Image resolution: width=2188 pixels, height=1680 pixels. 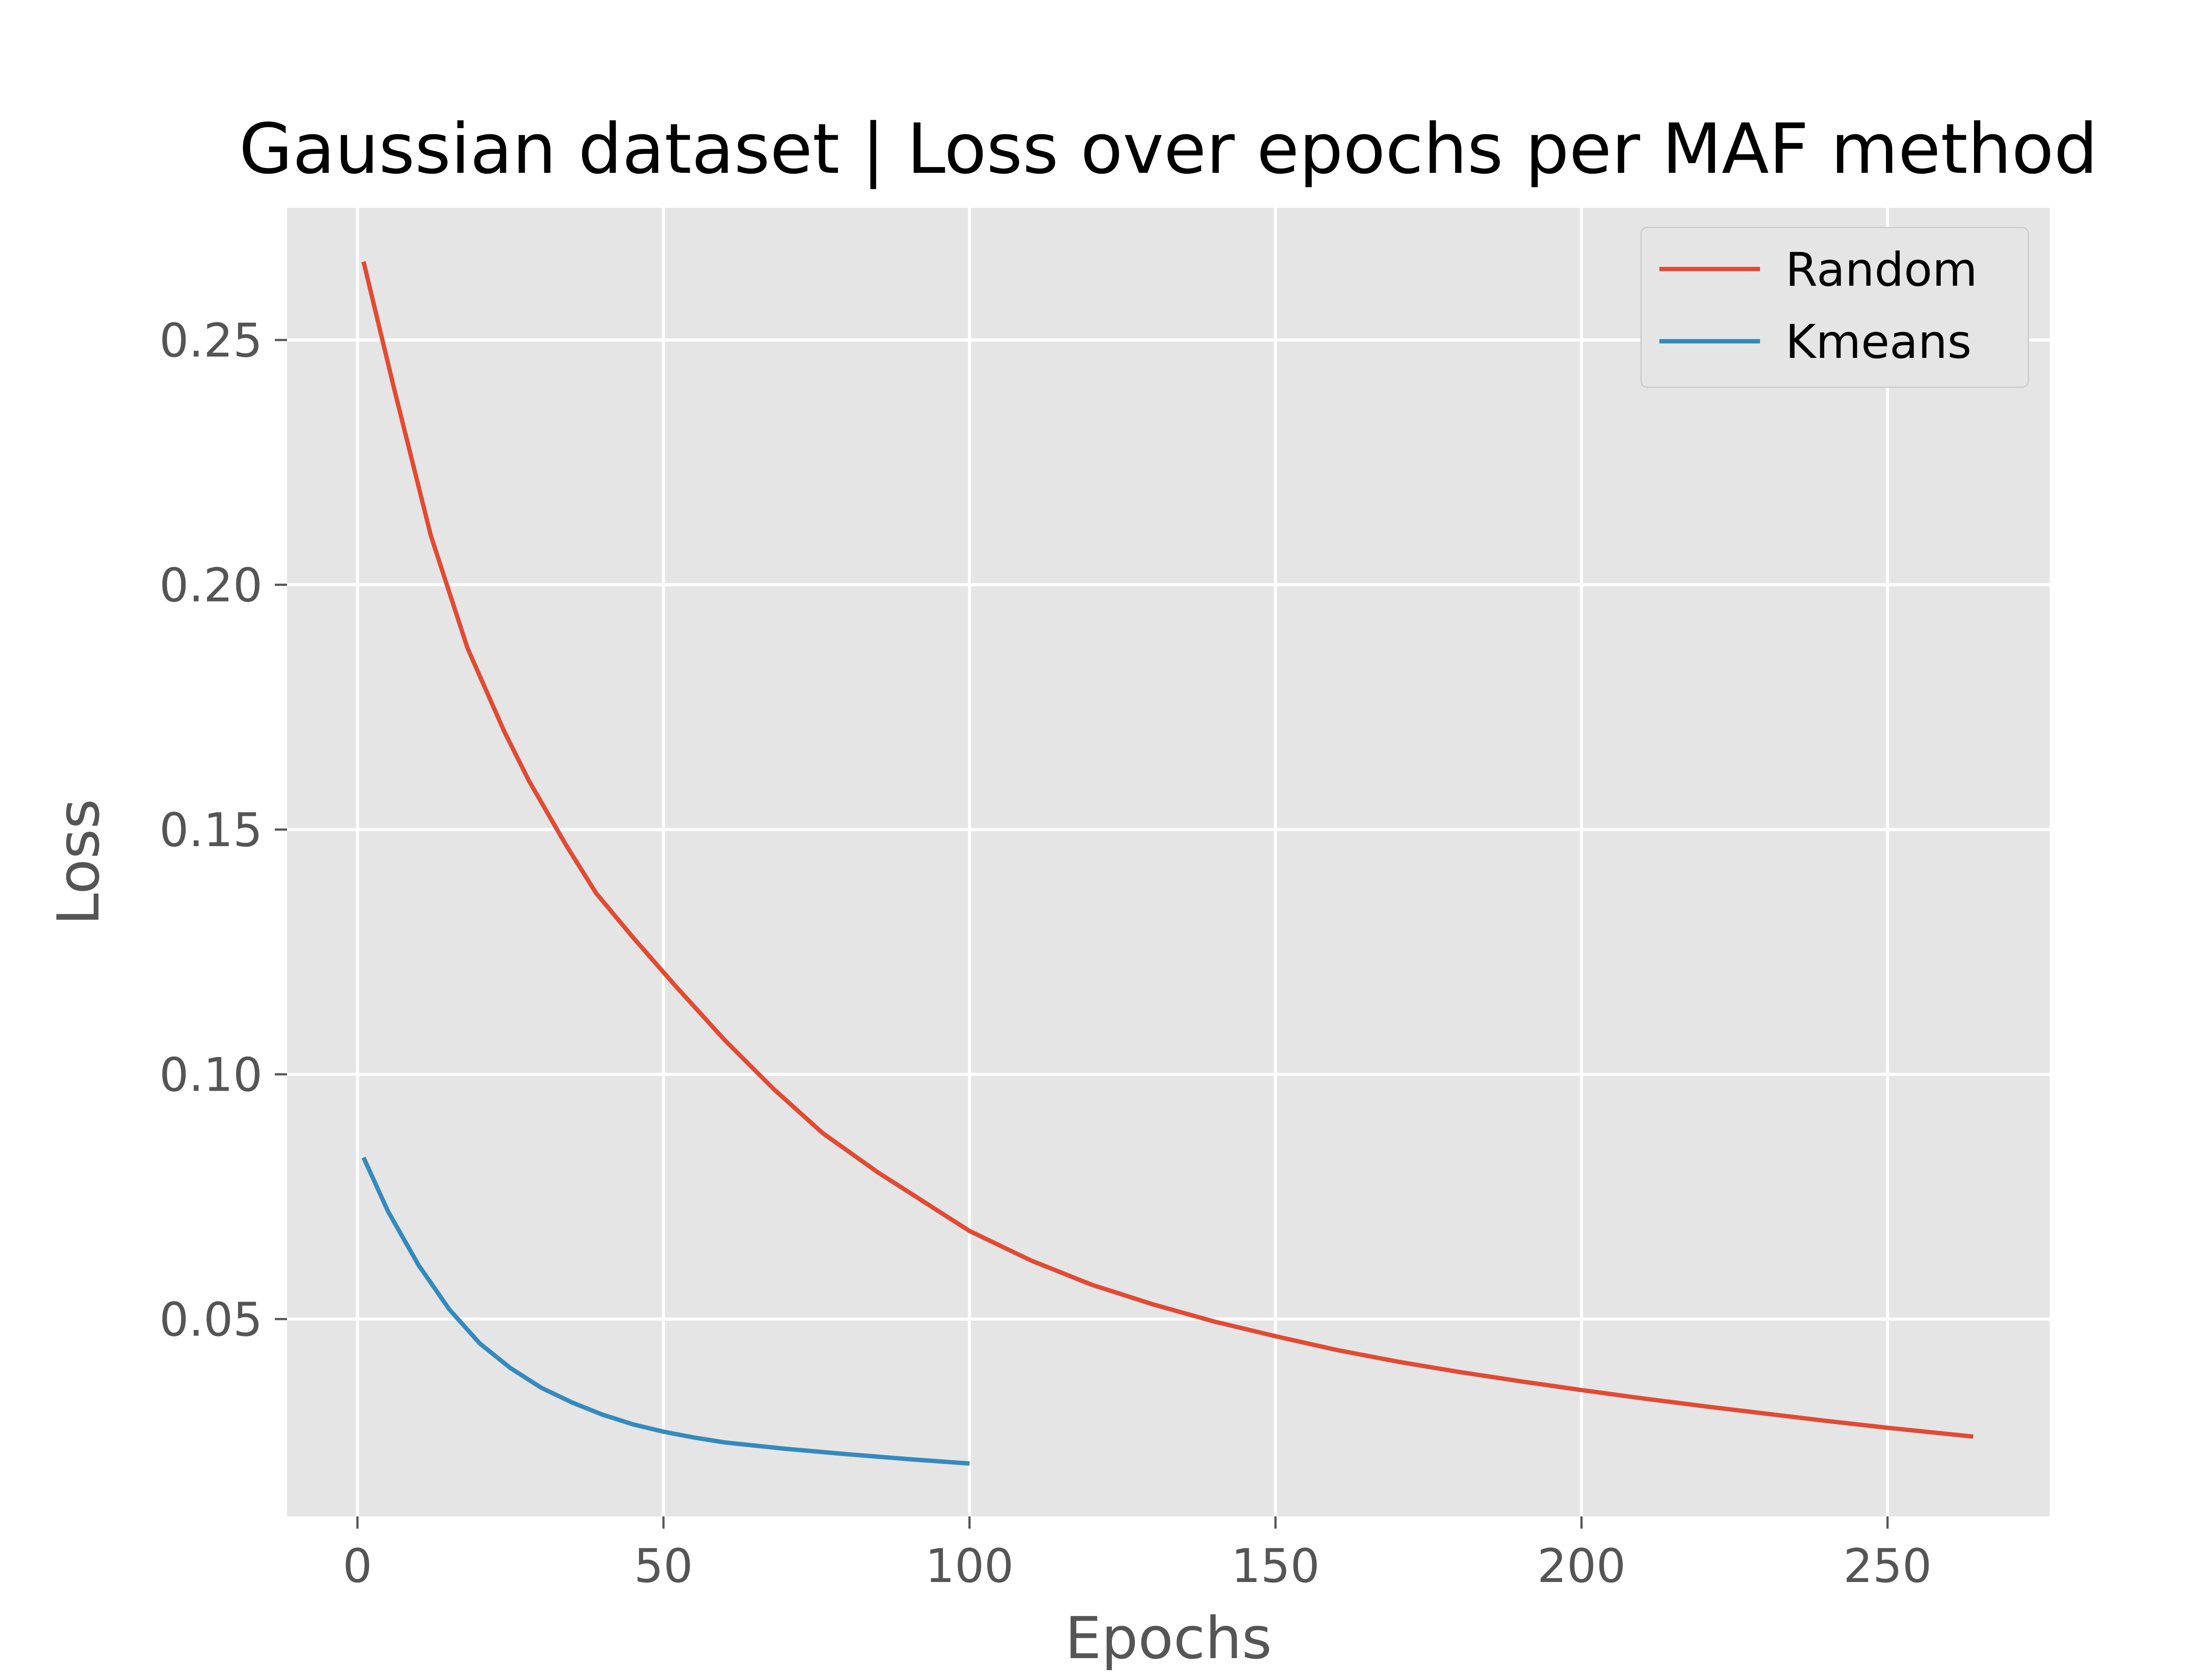 What do you see at coordinates (1834, 307) in the screenshot?
I see `legend: Random Kmeans` at bounding box center [1834, 307].